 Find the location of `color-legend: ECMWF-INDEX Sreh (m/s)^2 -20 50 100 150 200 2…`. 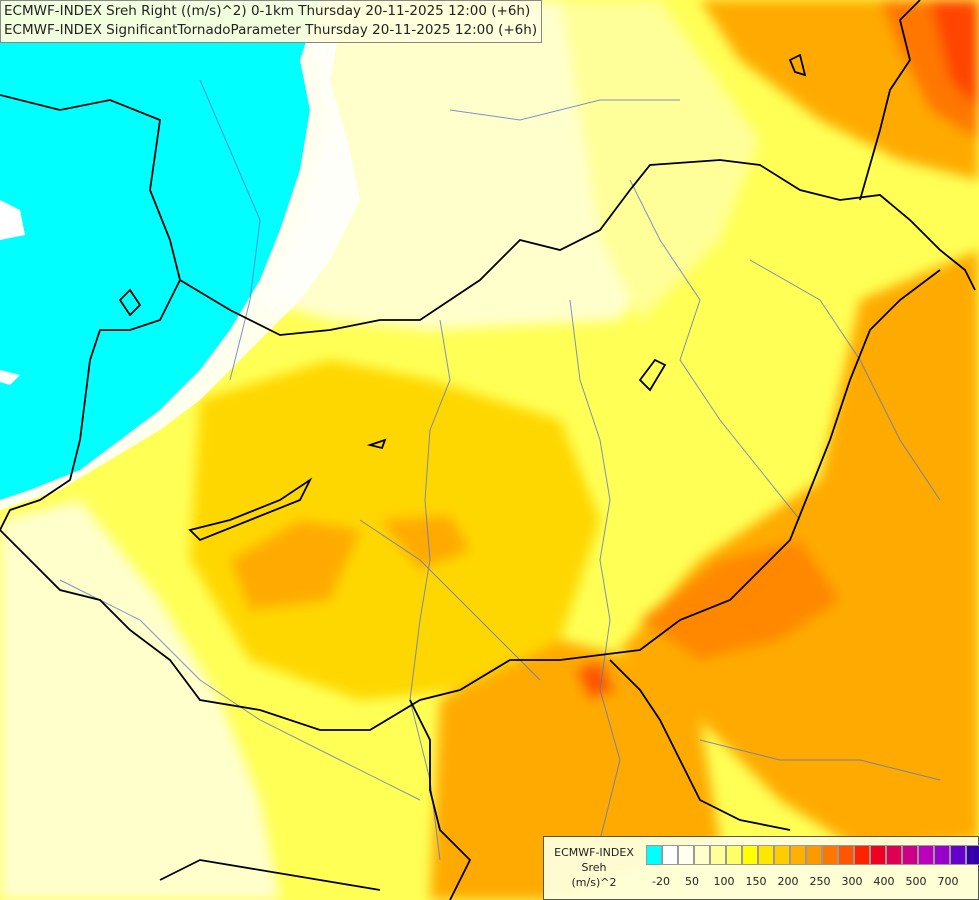

color-legend: ECMWF-INDEX Sreh (m/s)^2 -20 50 100 150 200 2… is located at coordinates (761, 868).